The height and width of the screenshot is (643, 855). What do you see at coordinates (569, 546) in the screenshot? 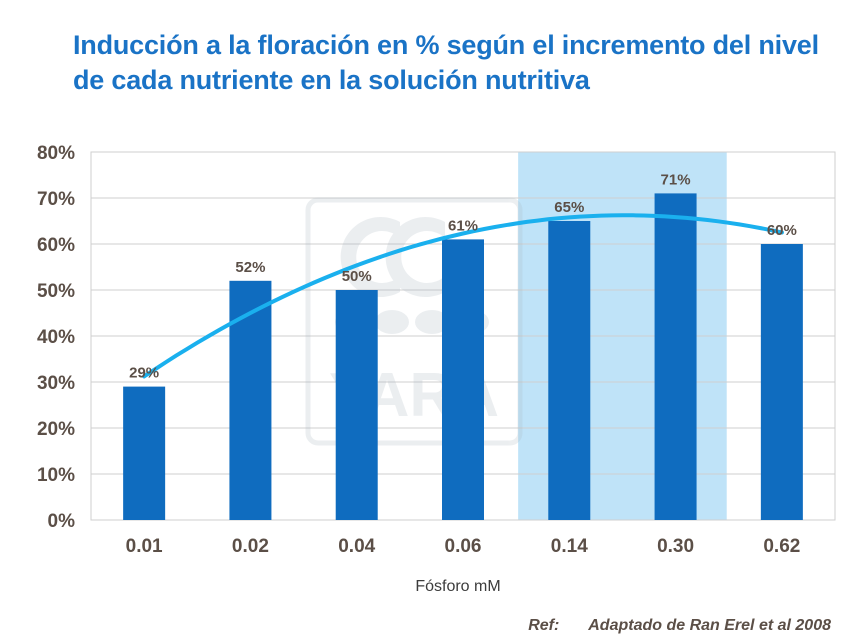
I see `x-tick-label: 0.14` at bounding box center [569, 546].